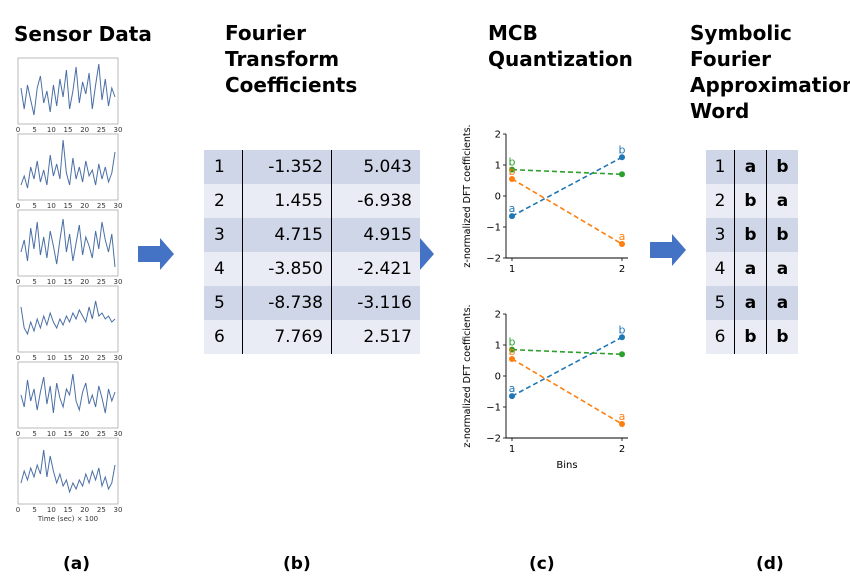 The width and height of the screenshot is (850, 579). I want to click on sfa-title-line: Word, so click(720, 111).